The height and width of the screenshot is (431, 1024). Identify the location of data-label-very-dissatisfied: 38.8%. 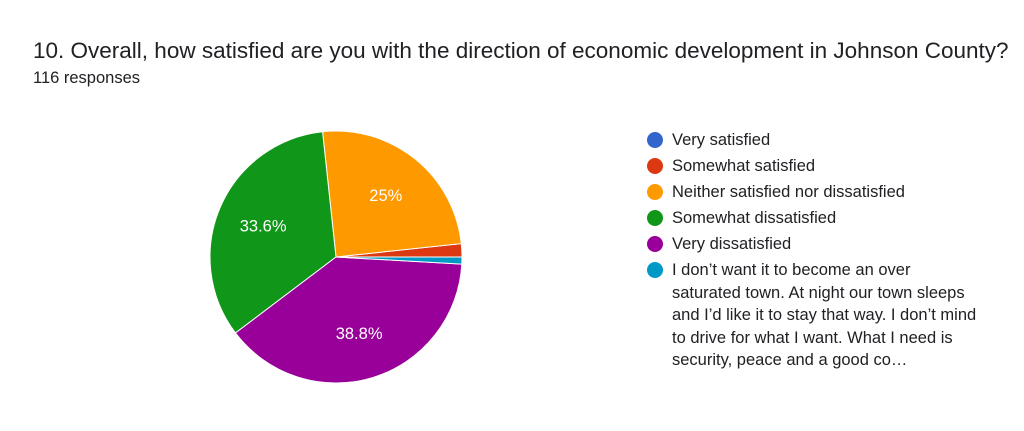
(359, 334).